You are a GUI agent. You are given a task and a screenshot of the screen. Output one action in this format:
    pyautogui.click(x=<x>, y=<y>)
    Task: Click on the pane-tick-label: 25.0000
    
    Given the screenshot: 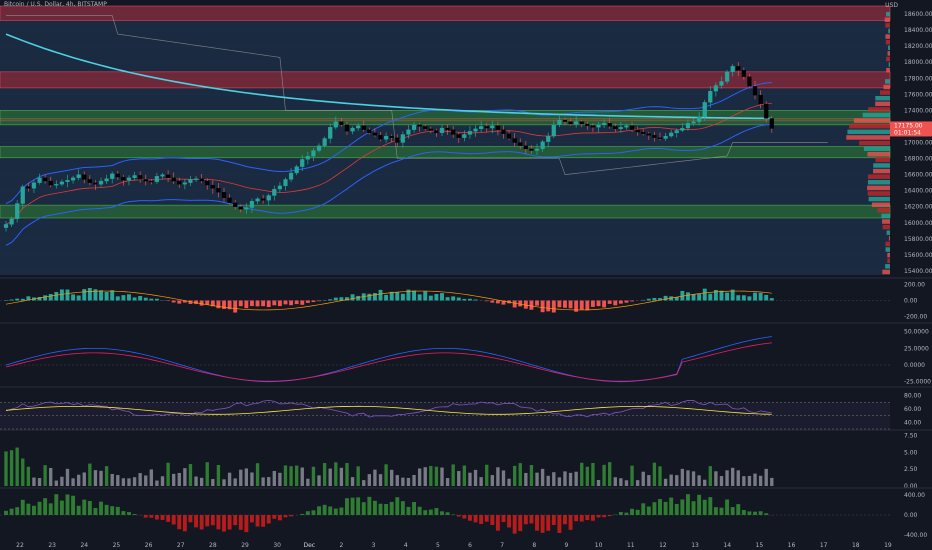 What is the action you would take?
    pyautogui.click(x=916, y=348)
    